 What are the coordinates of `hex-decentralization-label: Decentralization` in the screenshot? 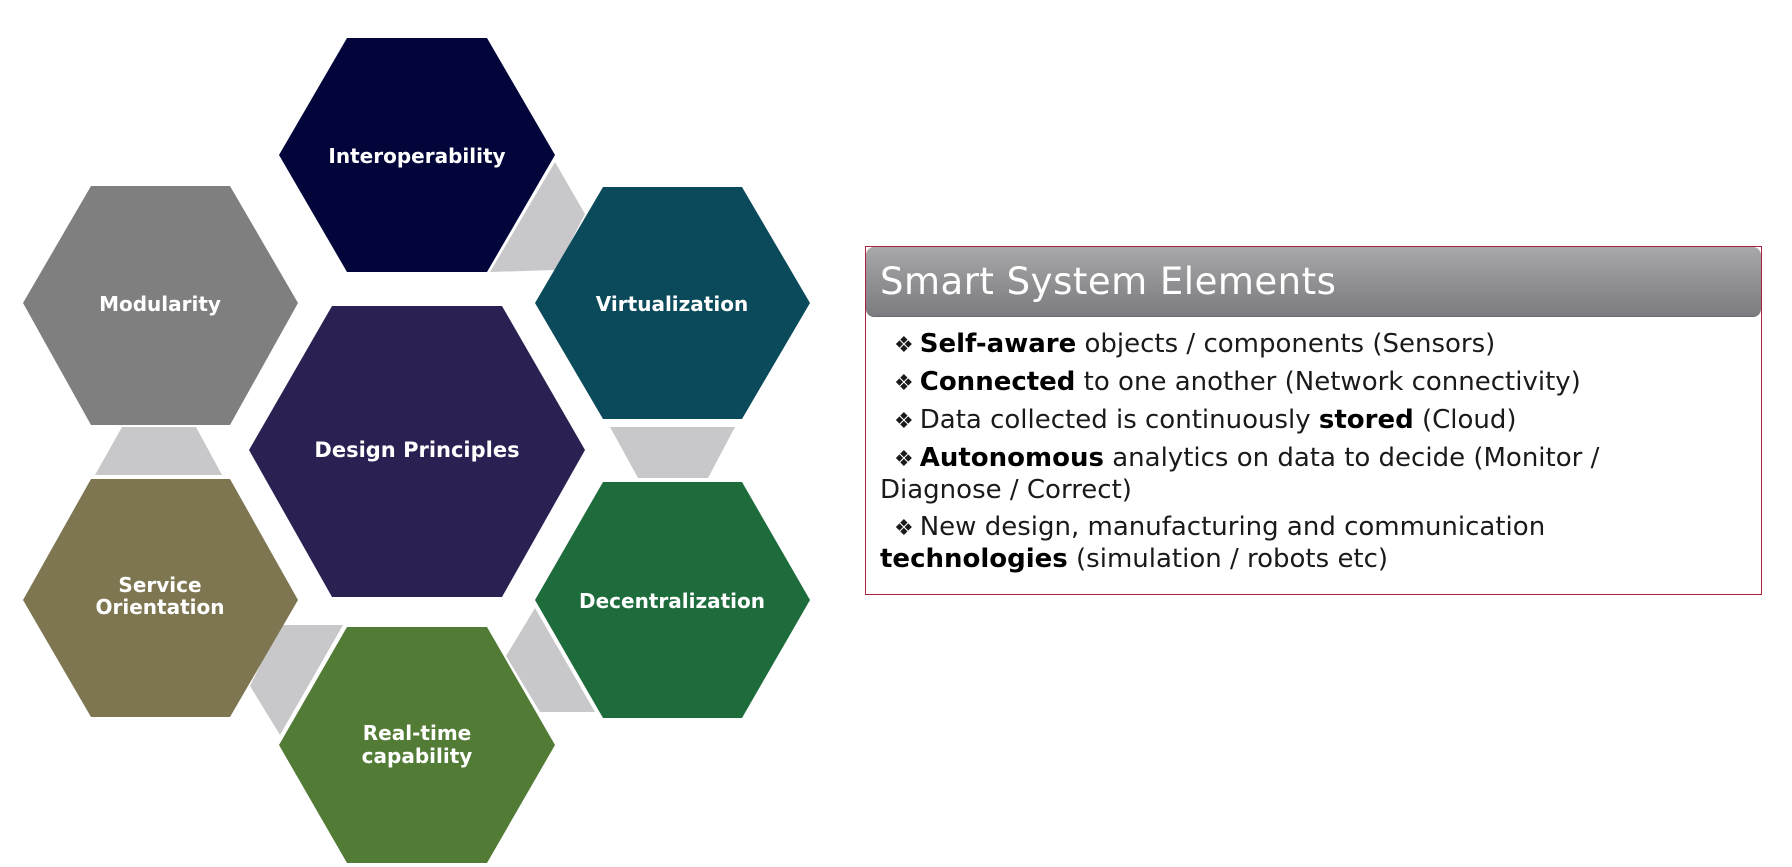 It's located at (672, 601).